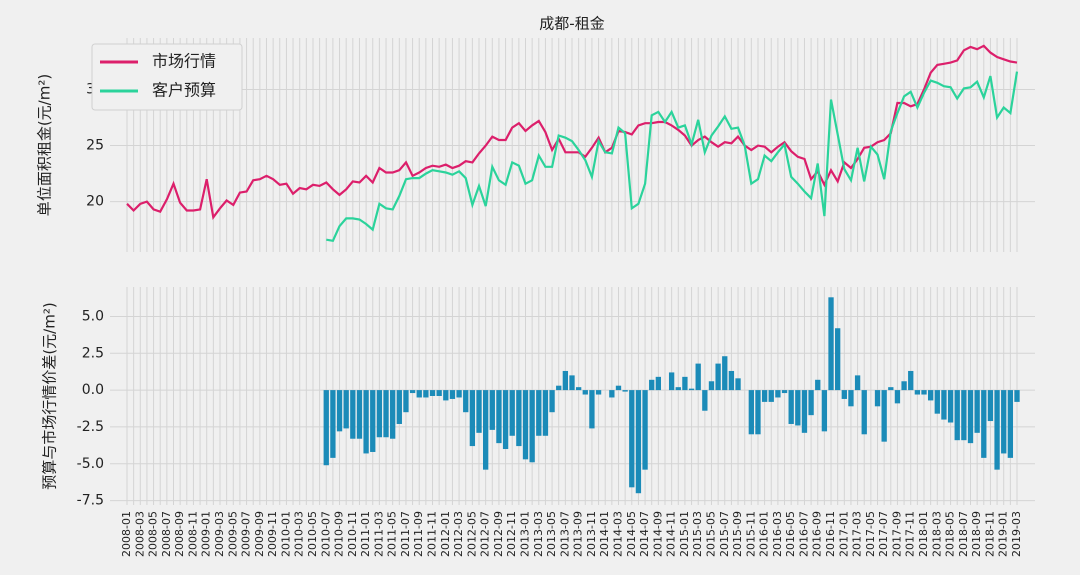  I want to click on x-tick-label: 2008-09, so click(179, 534).